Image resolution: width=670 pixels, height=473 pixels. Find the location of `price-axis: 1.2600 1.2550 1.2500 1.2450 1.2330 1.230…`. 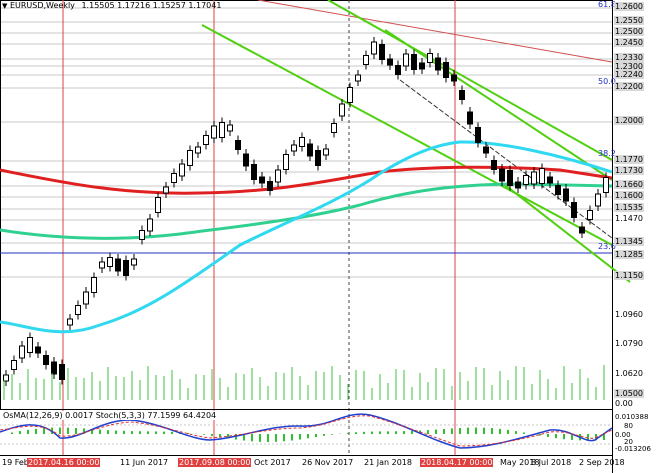

price-axis: 1.2600 1.2550 1.2500 1.2450 1.2330 1.230… is located at coordinates (642, 227).